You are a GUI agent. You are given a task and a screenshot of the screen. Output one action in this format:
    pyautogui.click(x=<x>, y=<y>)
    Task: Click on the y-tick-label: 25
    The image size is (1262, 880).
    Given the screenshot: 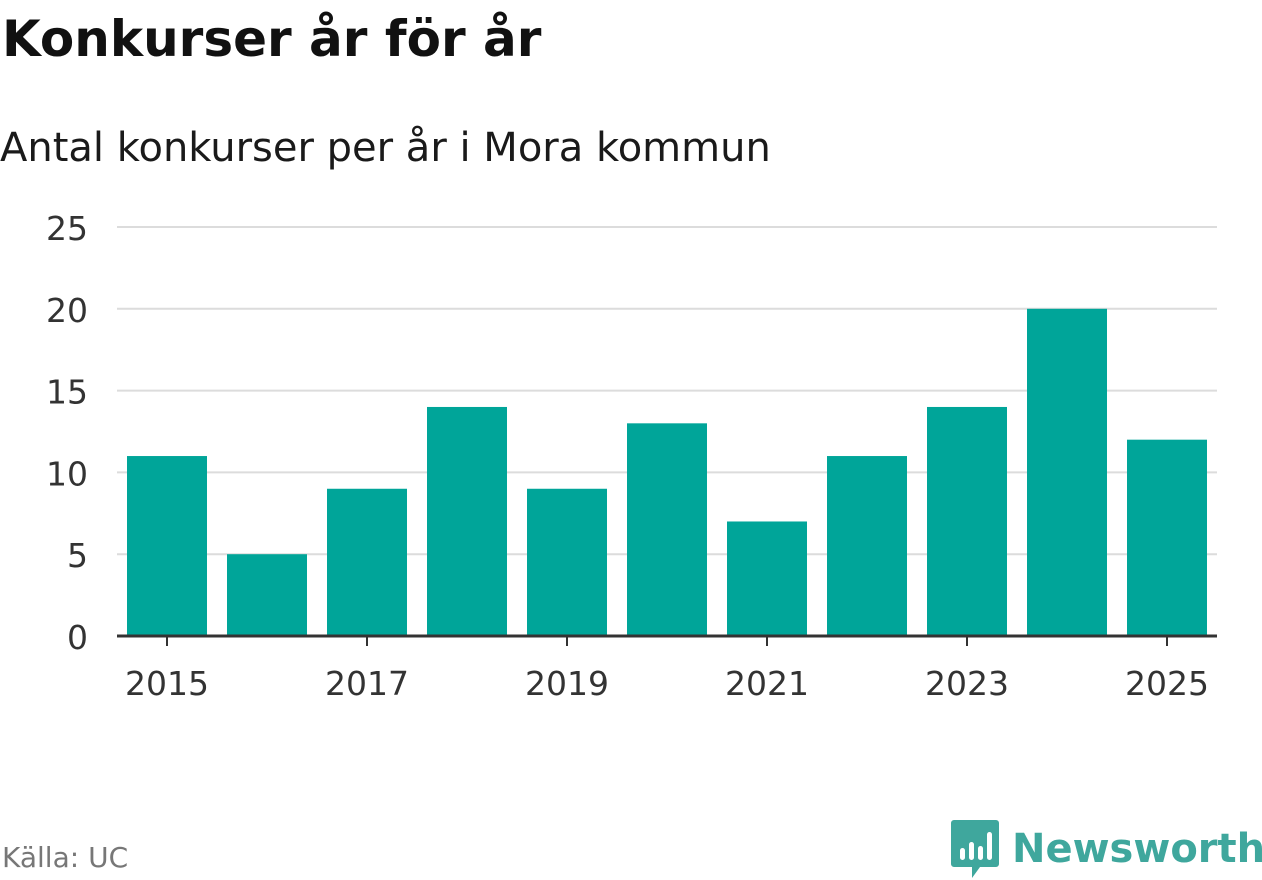 What is the action you would take?
    pyautogui.click(x=67, y=228)
    